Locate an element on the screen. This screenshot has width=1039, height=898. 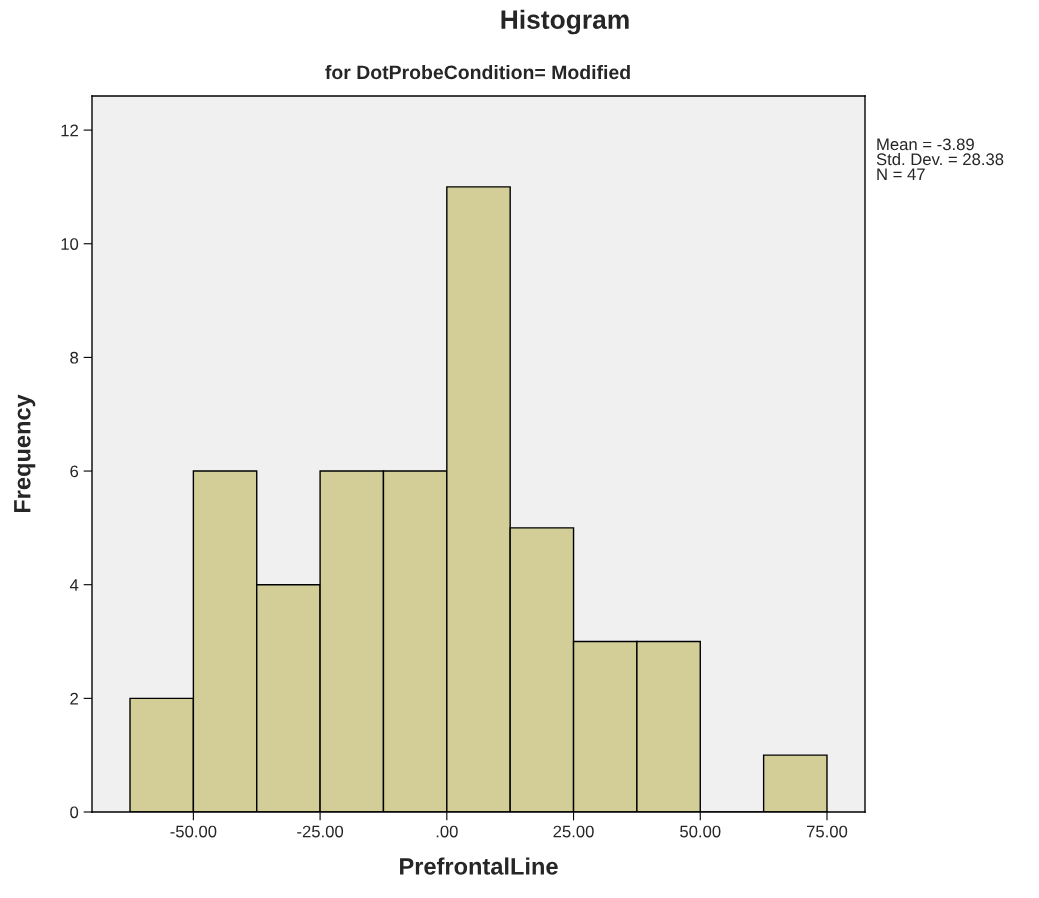
x-tick-label: -25.00 is located at coordinates (320, 831).